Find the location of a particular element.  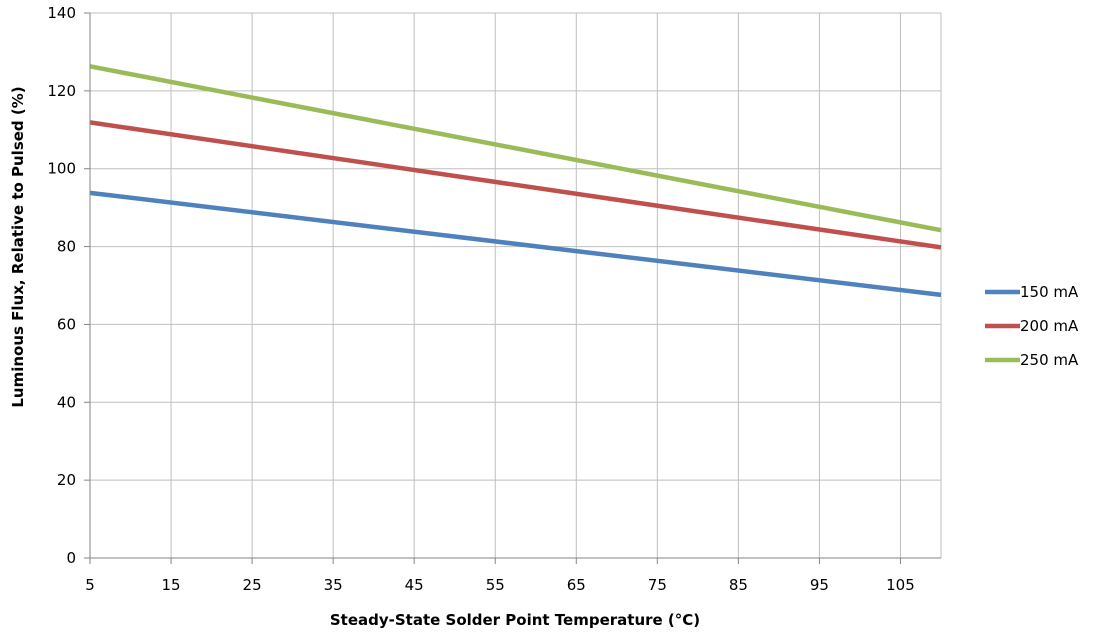

y-tick-label: 120 is located at coordinates (61, 91).